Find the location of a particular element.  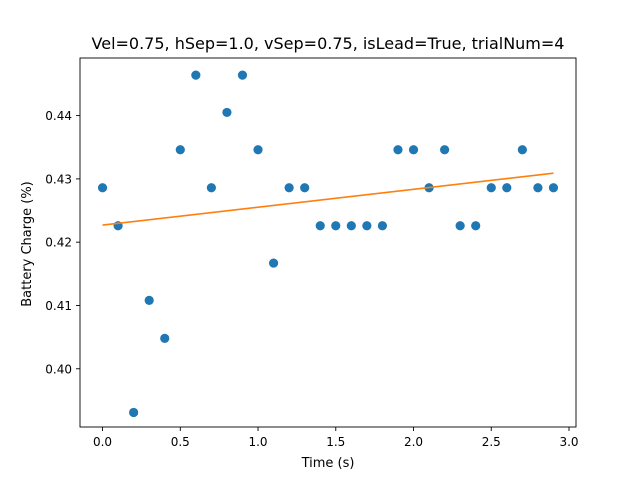

x-tick-label: 0.5 is located at coordinates (180, 442).